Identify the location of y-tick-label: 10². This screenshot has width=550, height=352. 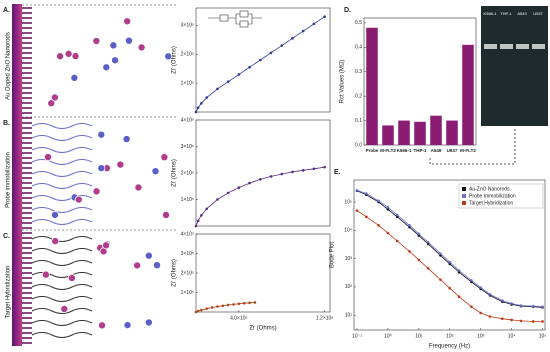
(349, 287).